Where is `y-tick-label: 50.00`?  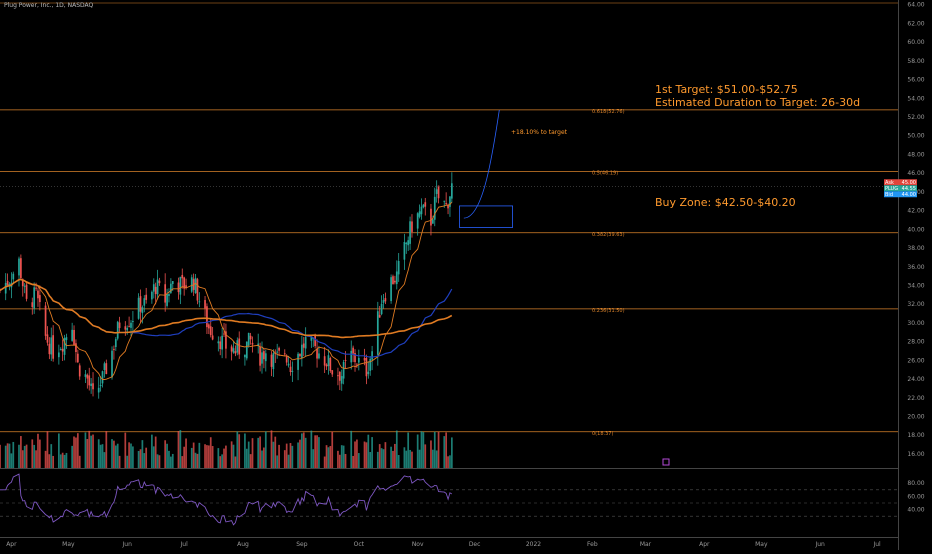
y-tick-label: 50.00 is located at coordinates (915, 136).